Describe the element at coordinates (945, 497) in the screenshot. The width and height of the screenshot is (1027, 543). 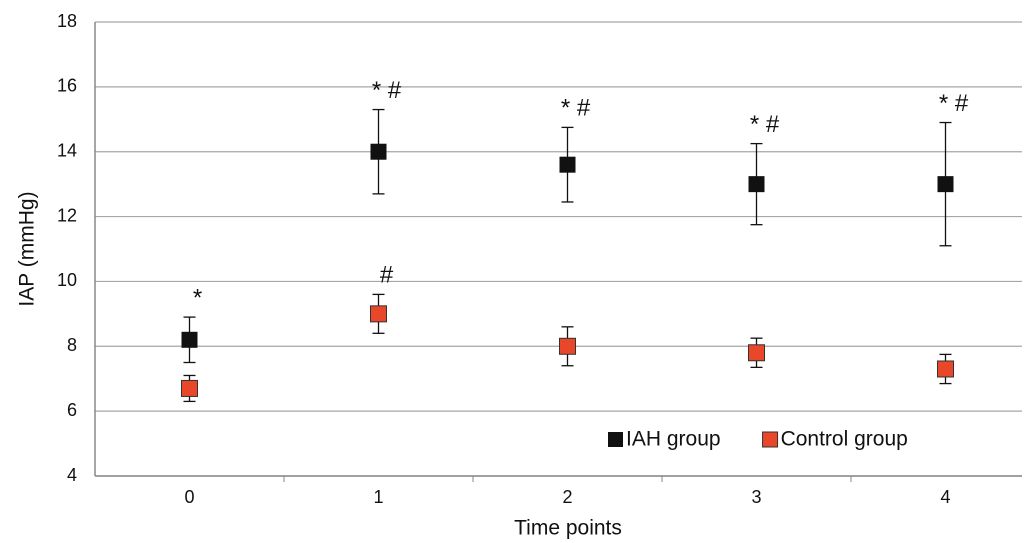
I see `x-tick-label: 4` at that location.